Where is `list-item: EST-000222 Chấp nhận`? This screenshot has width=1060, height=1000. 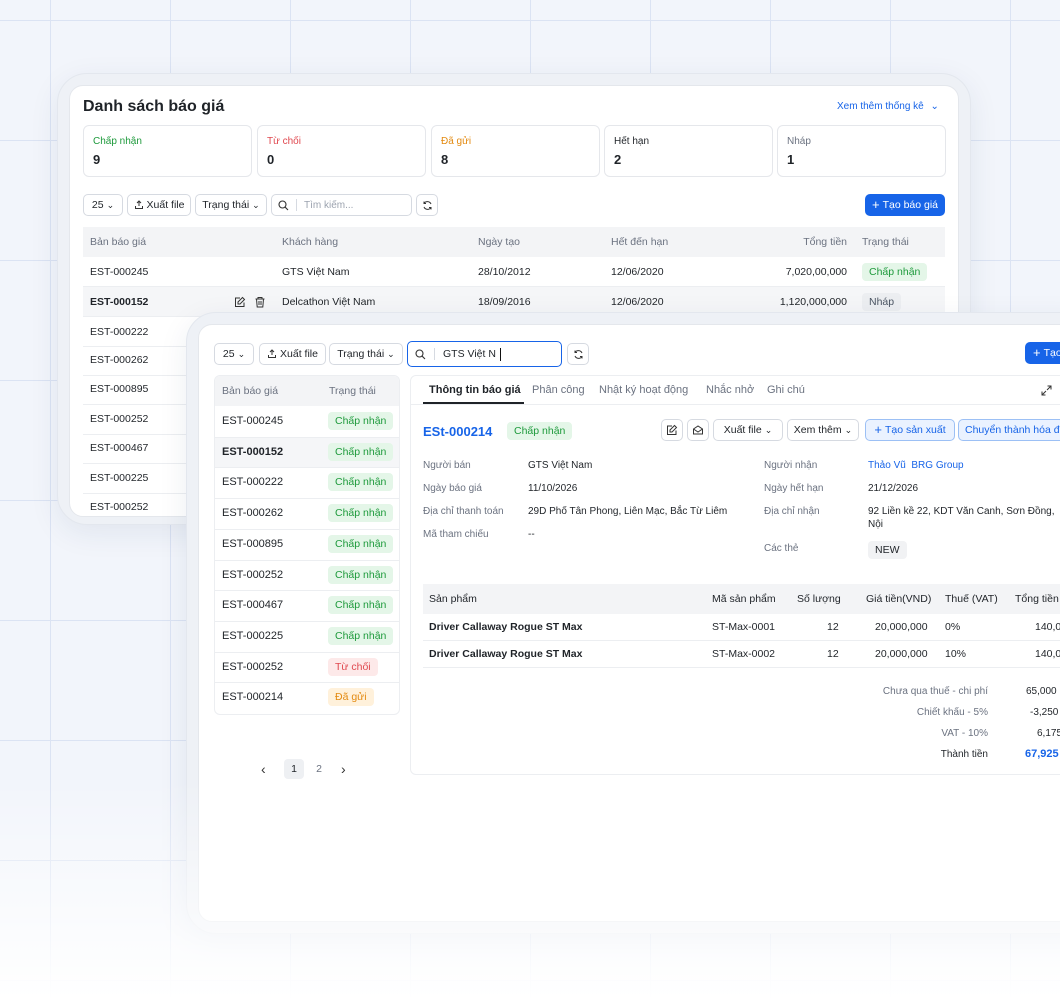 list-item: EST-000222 Chấp nhận is located at coordinates (307, 482).